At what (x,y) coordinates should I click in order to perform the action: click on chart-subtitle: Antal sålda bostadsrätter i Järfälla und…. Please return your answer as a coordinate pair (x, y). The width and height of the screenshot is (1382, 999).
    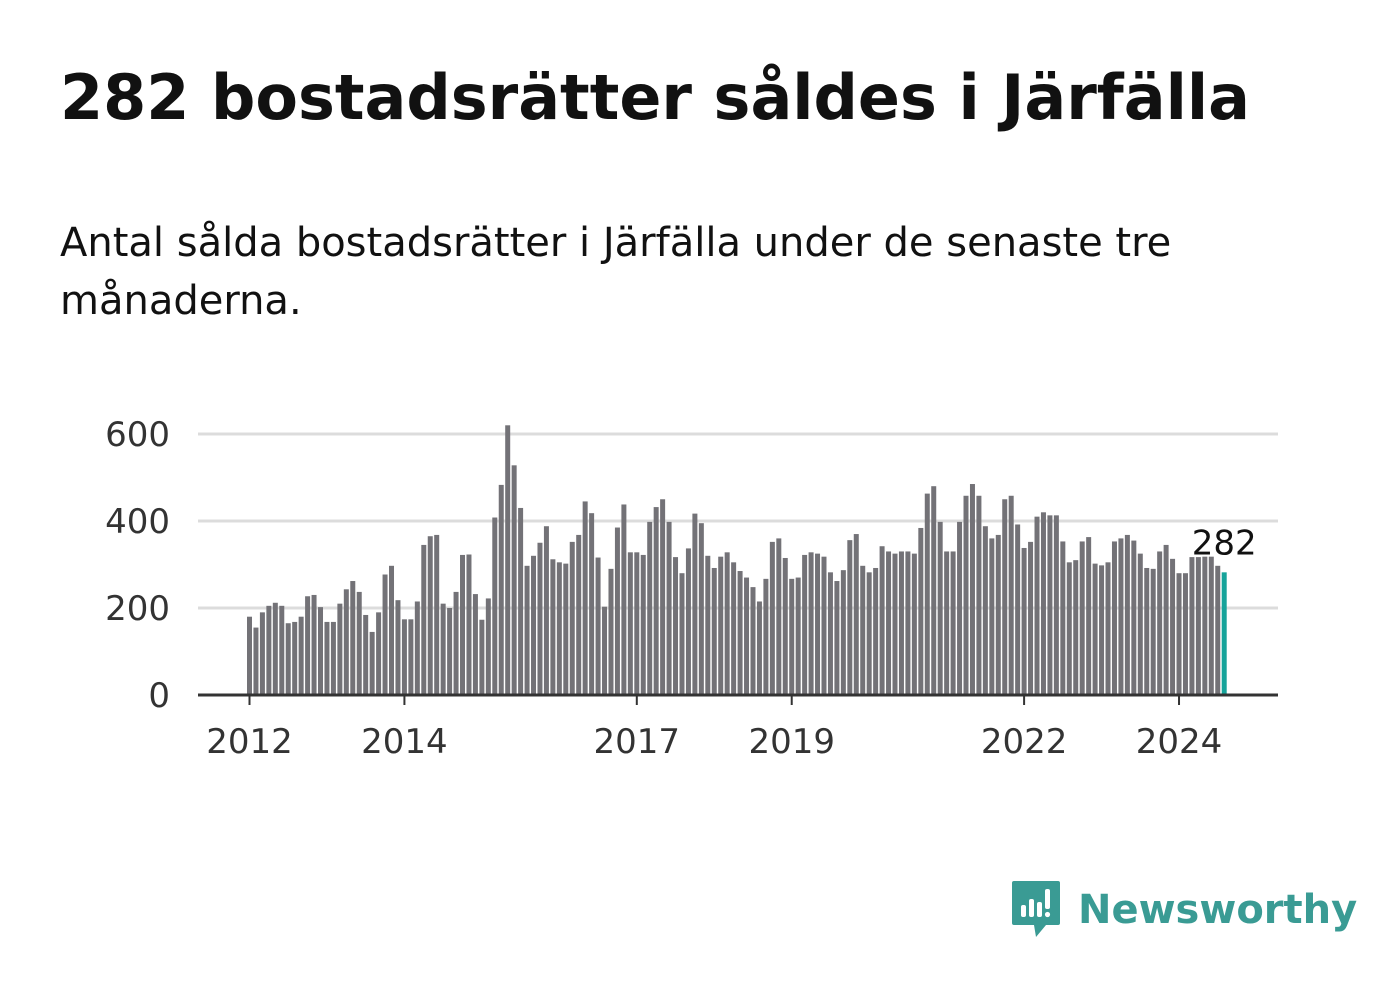
    Looking at the image, I should click on (616, 272).